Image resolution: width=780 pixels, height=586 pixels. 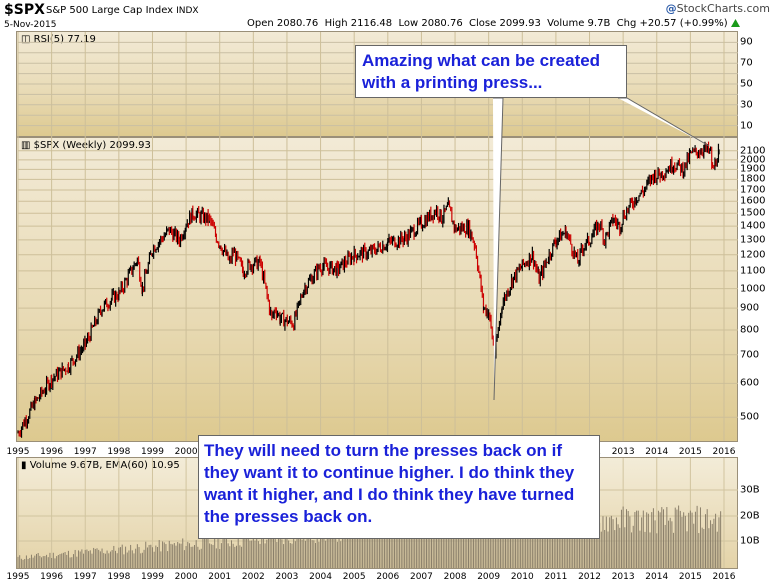 I want to click on volume-x-tick-label: 2002, so click(x=253, y=577).